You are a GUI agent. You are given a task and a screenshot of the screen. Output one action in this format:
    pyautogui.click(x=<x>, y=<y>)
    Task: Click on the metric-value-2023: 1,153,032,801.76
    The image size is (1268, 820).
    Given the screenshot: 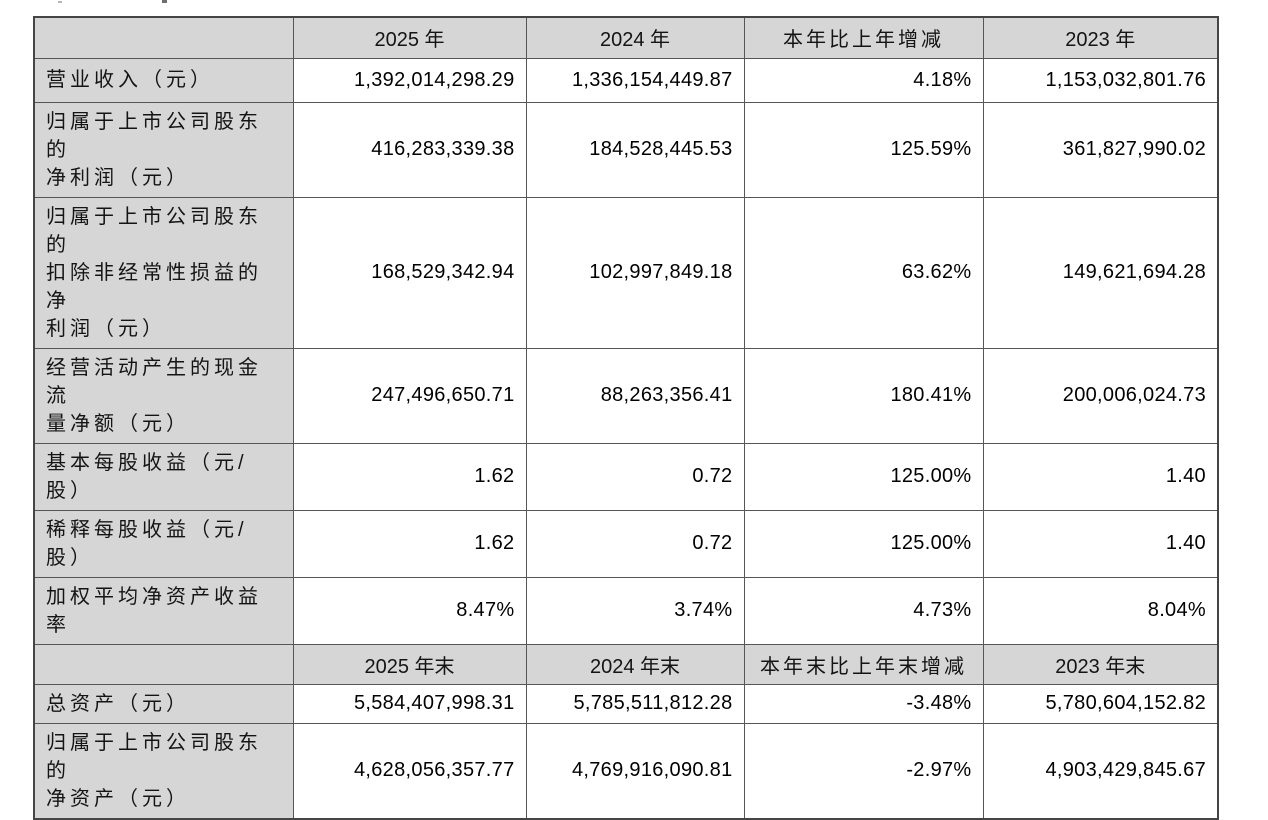 What is the action you would take?
    pyautogui.click(x=1100, y=80)
    